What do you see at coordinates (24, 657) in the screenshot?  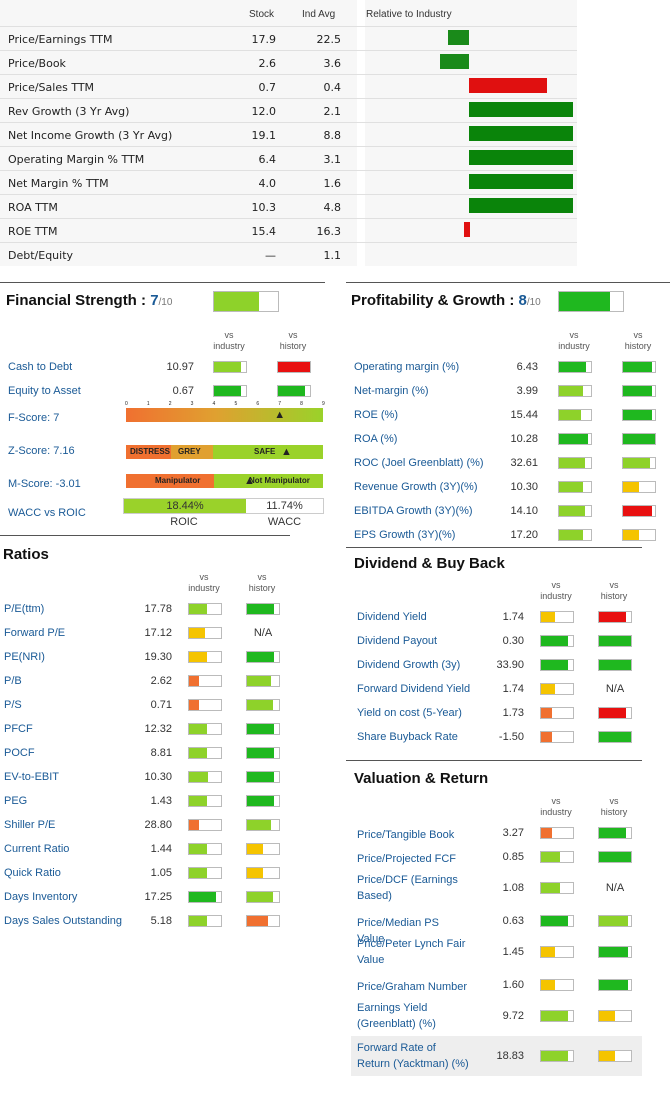 I see `metric-link: PE(NRI)` at bounding box center [24, 657].